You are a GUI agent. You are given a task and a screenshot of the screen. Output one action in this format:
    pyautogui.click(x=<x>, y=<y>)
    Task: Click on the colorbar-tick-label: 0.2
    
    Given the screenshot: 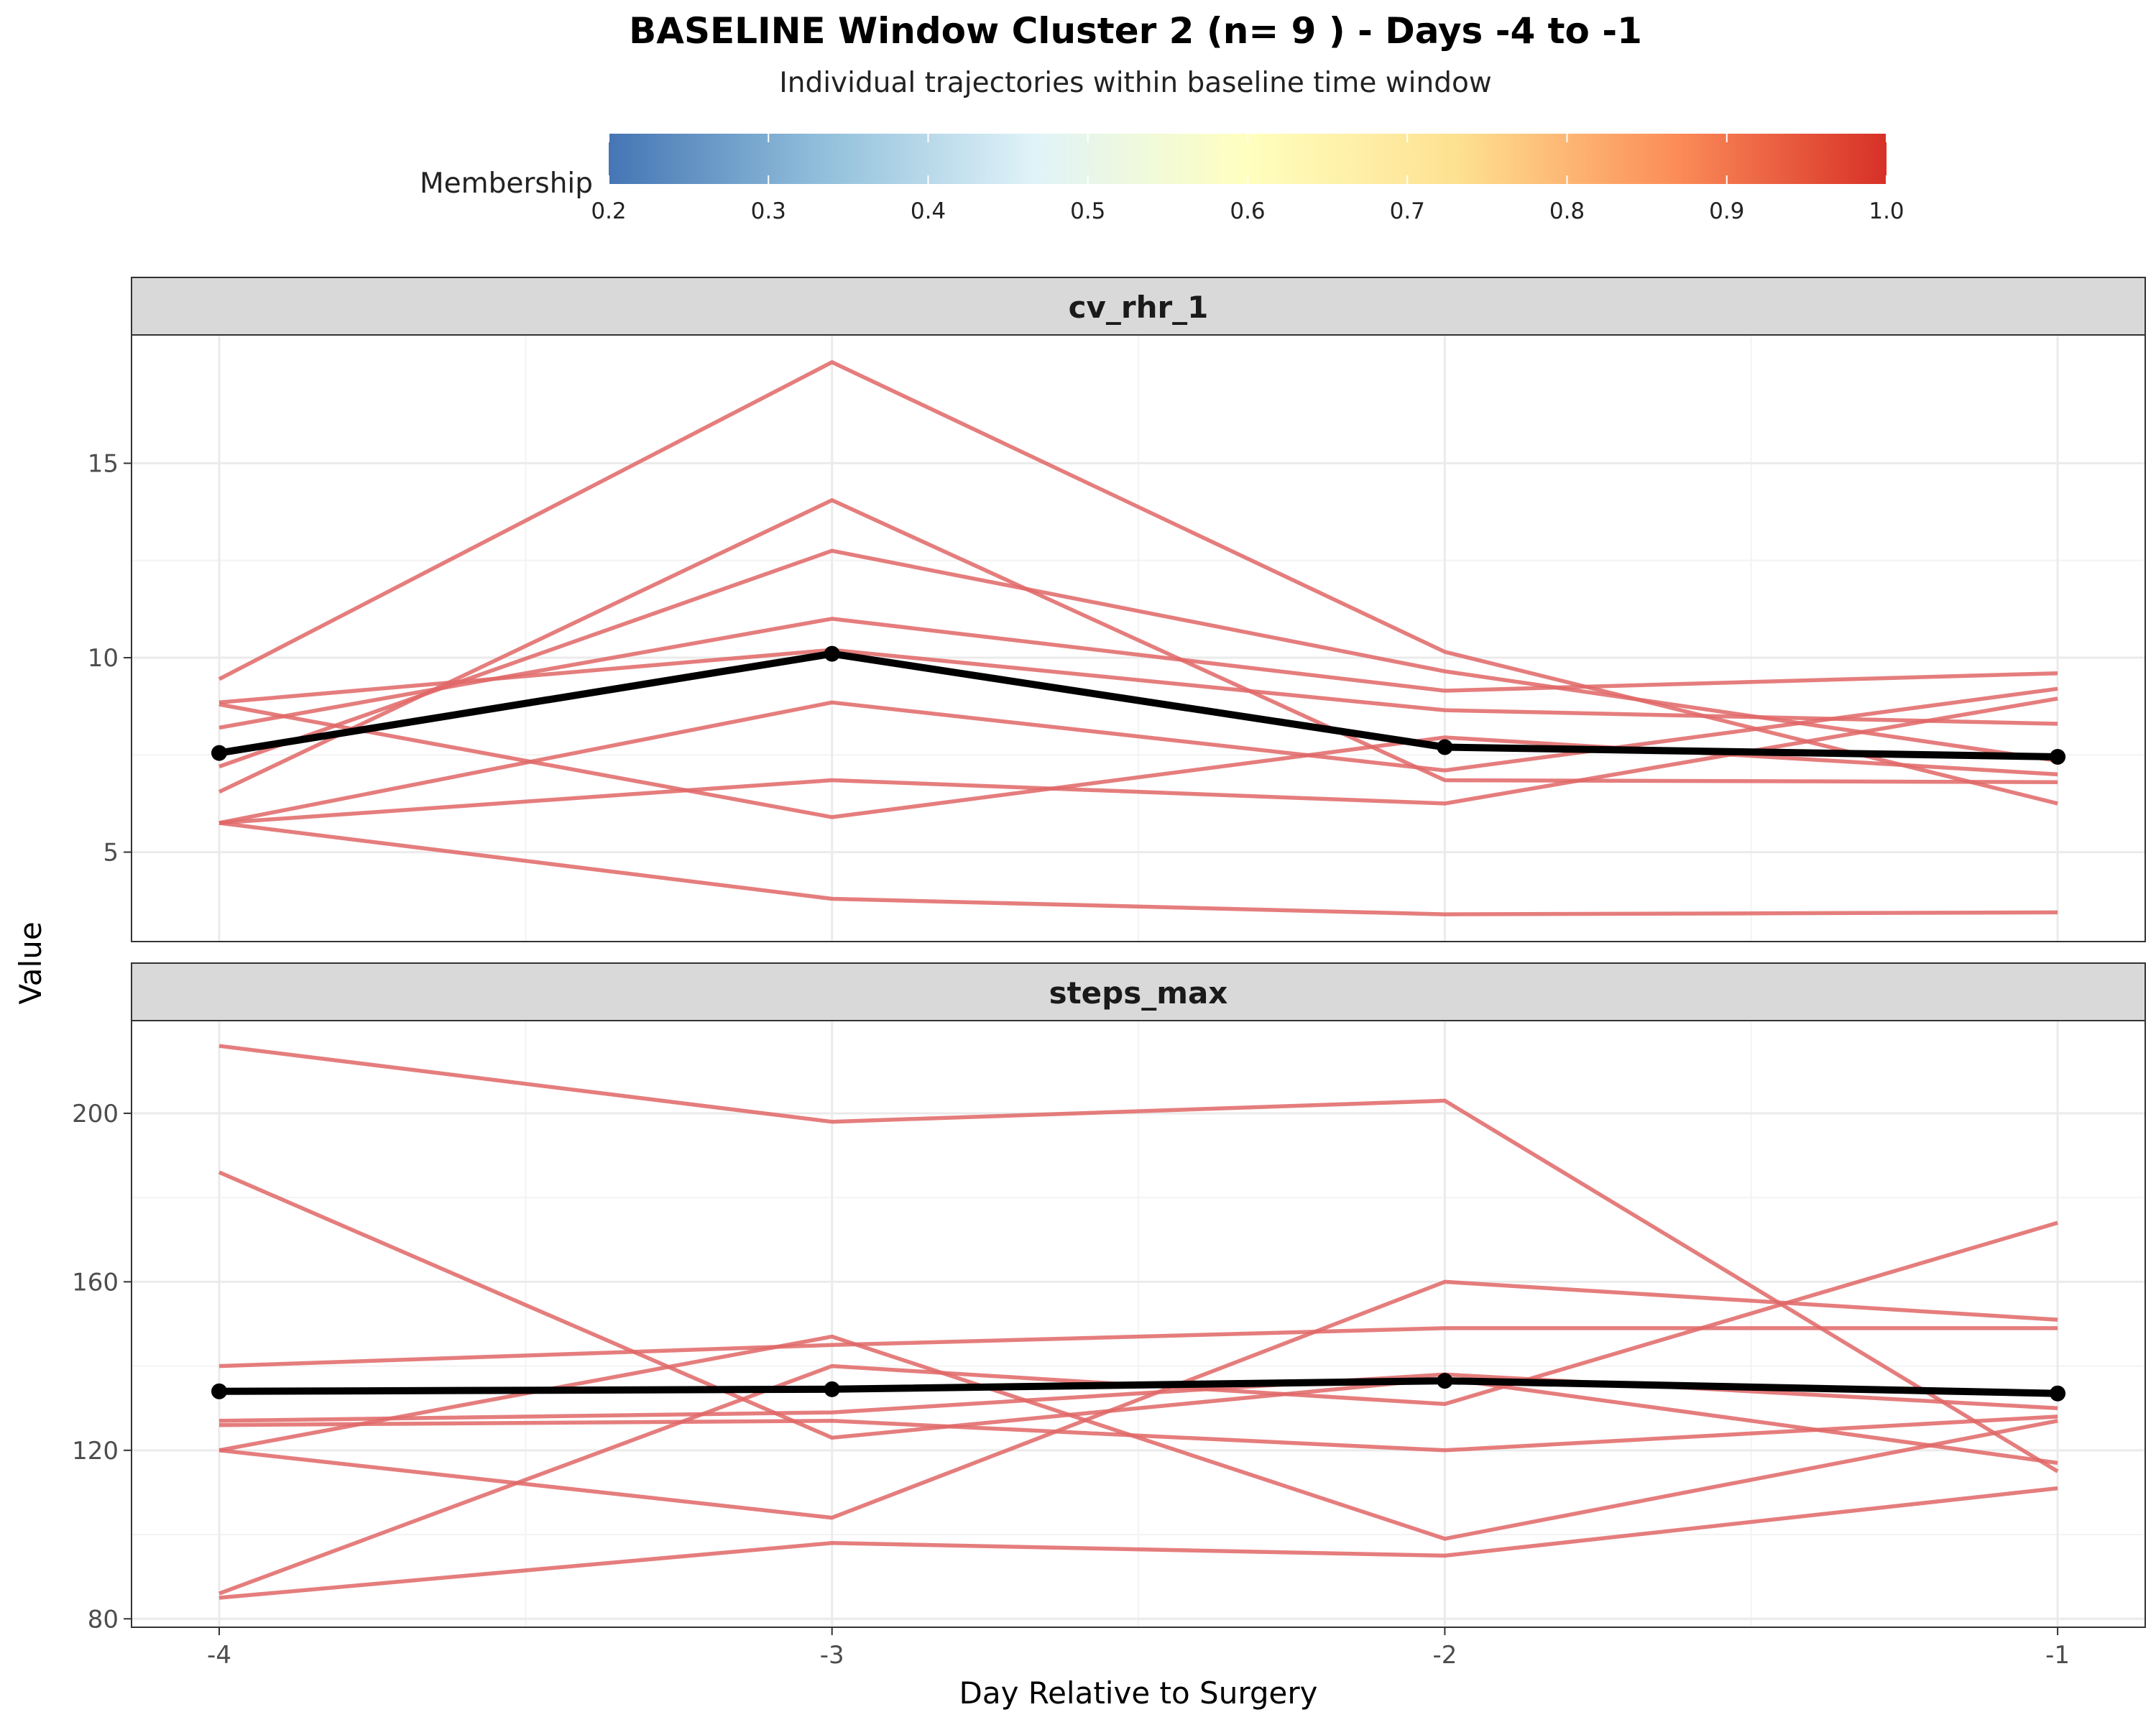 What is the action you would take?
    pyautogui.click(x=608, y=211)
    